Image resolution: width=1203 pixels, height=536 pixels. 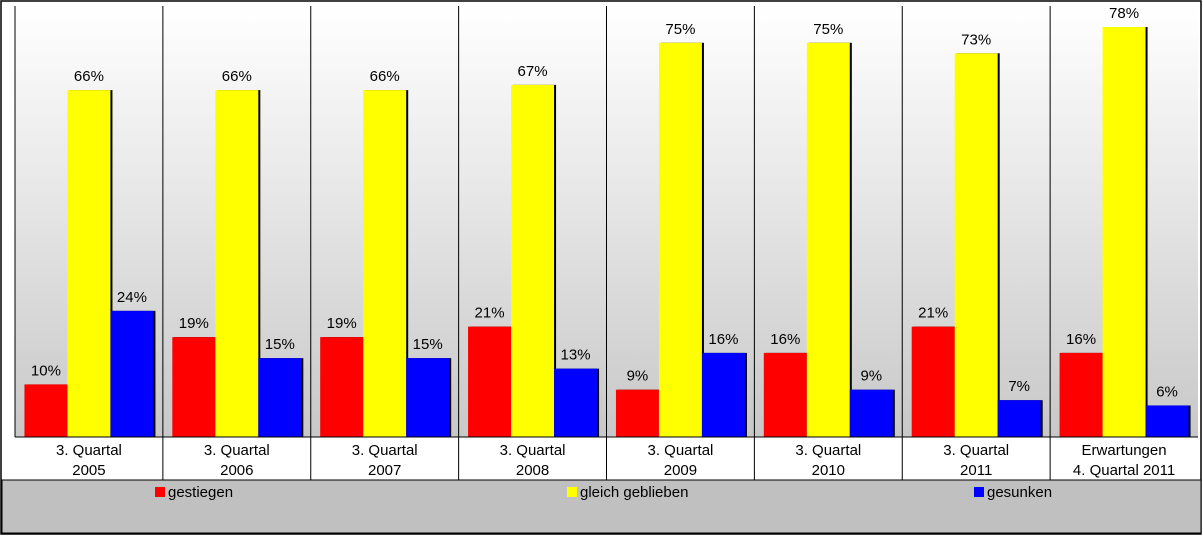 I want to click on data-label: 10%, so click(x=46, y=370).